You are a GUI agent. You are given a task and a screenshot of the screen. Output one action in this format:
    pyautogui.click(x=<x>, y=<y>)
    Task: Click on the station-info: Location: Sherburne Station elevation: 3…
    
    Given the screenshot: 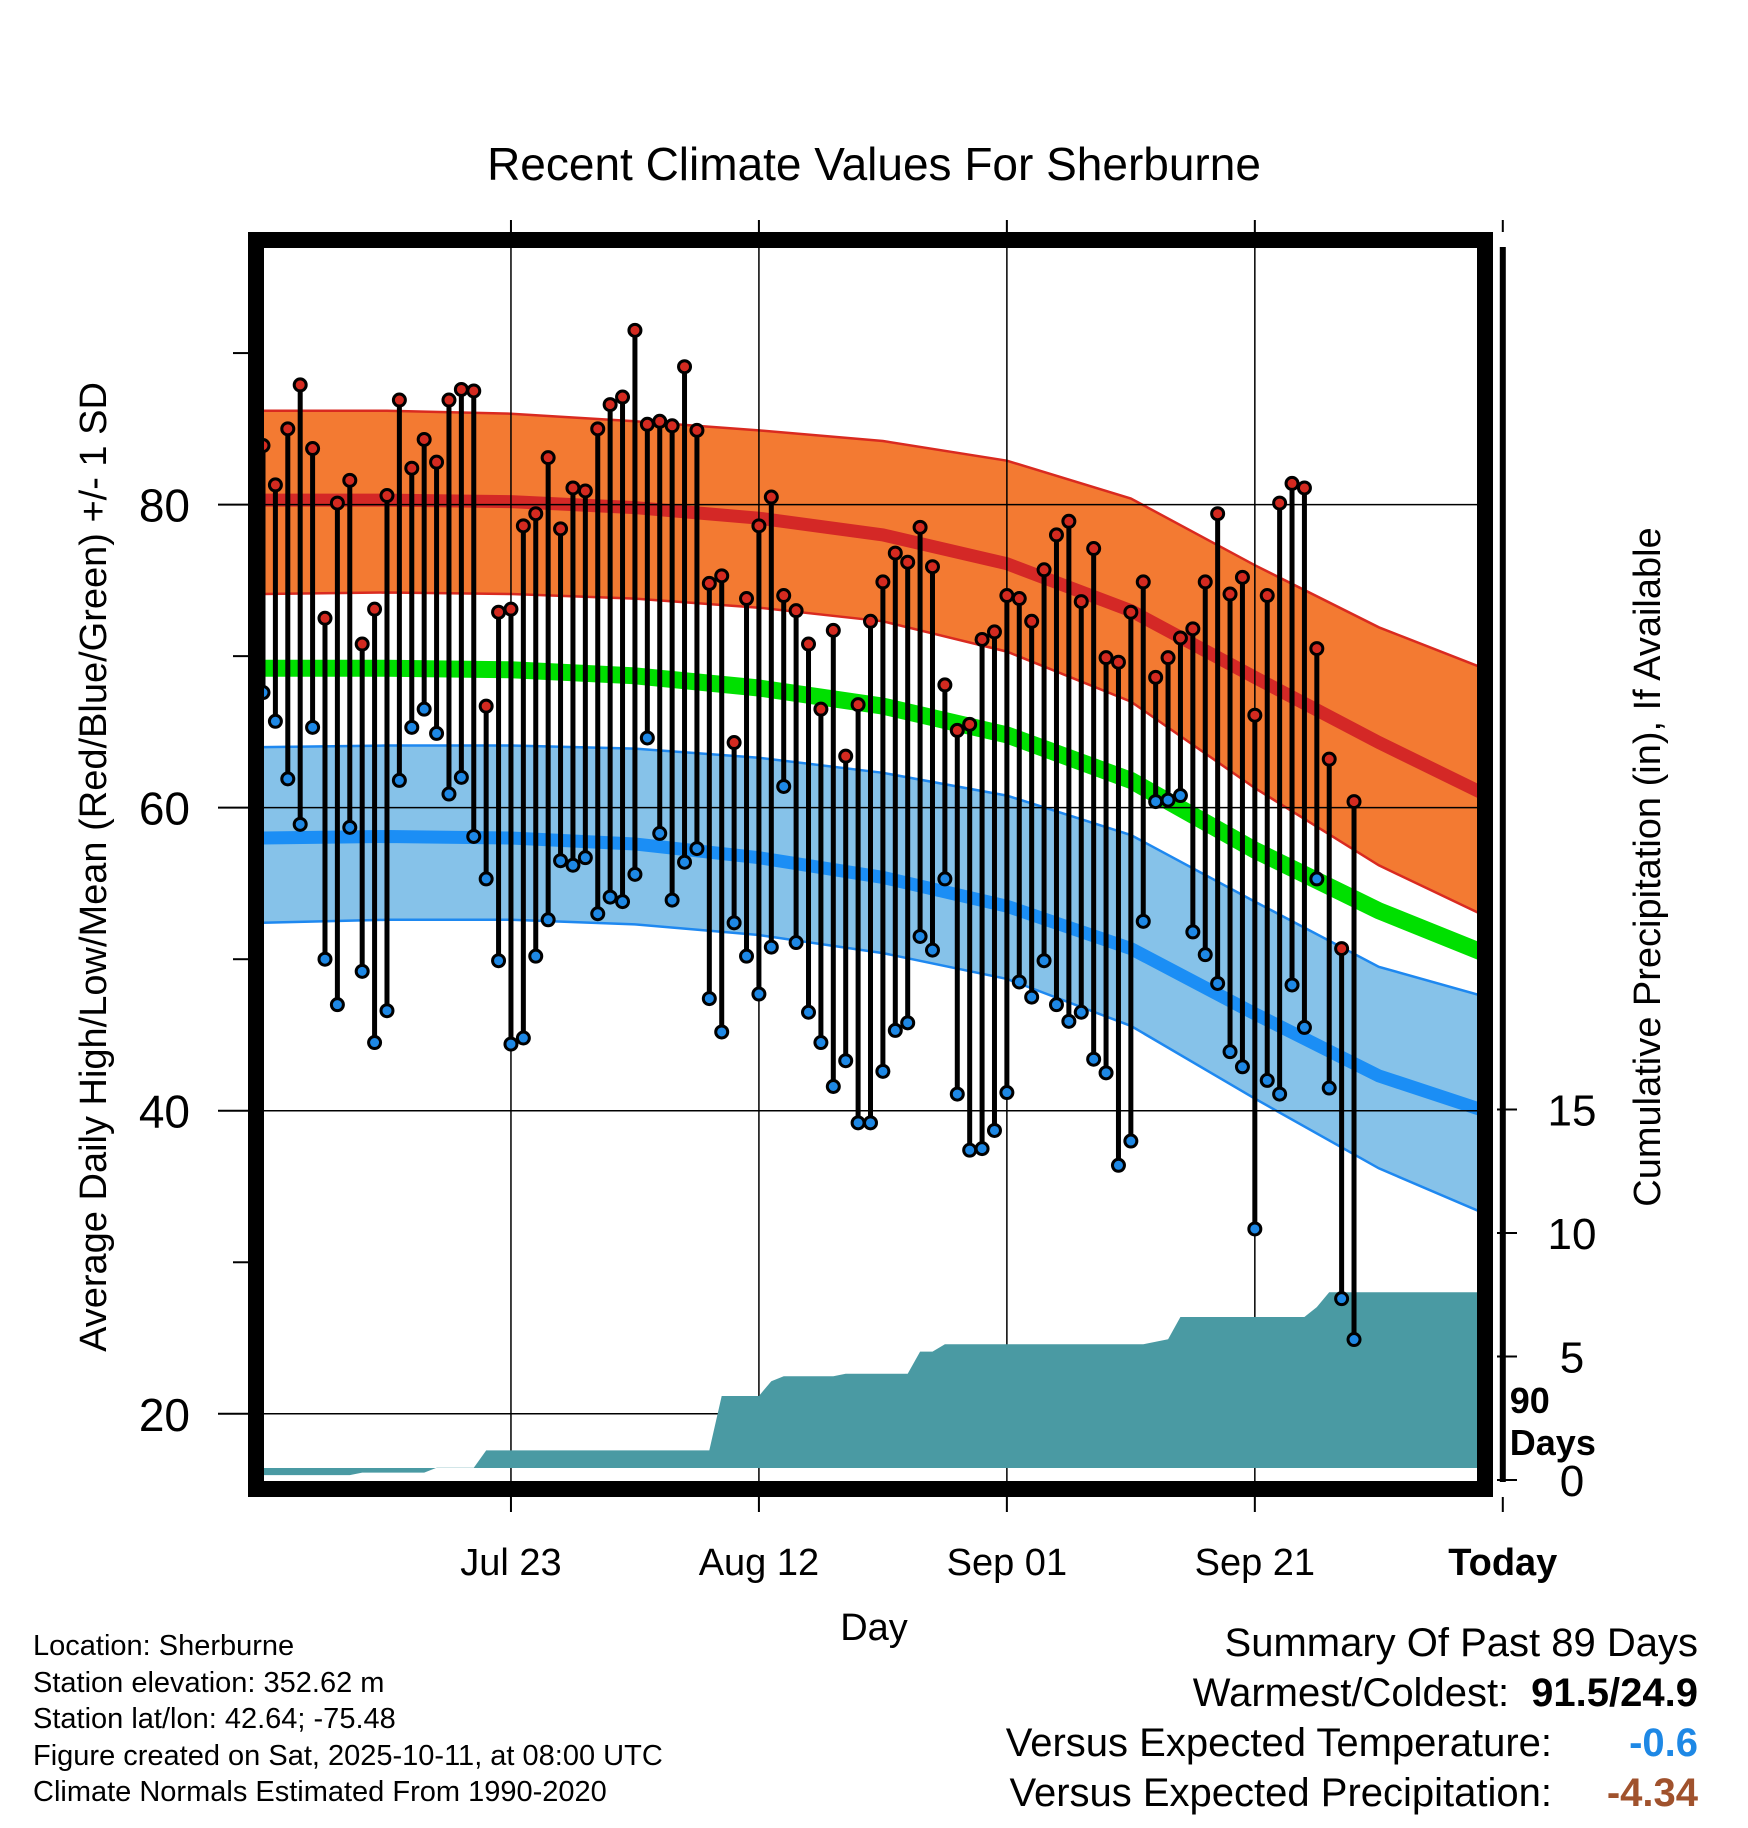 What is the action you would take?
    pyautogui.click(x=348, y=1719)
    